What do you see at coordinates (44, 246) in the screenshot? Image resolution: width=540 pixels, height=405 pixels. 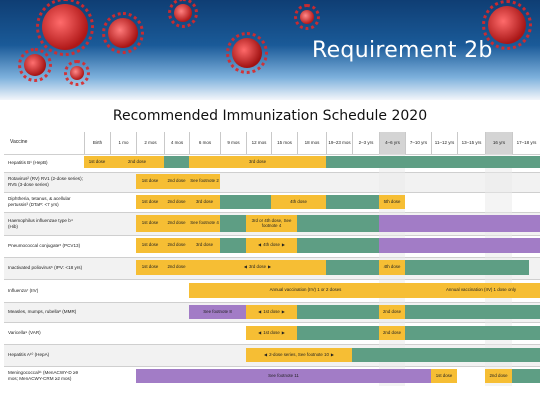 I see `vaccine-name: Pneumococcal conjugate⁵ (PCV13)` at bounding box center [44, 246].